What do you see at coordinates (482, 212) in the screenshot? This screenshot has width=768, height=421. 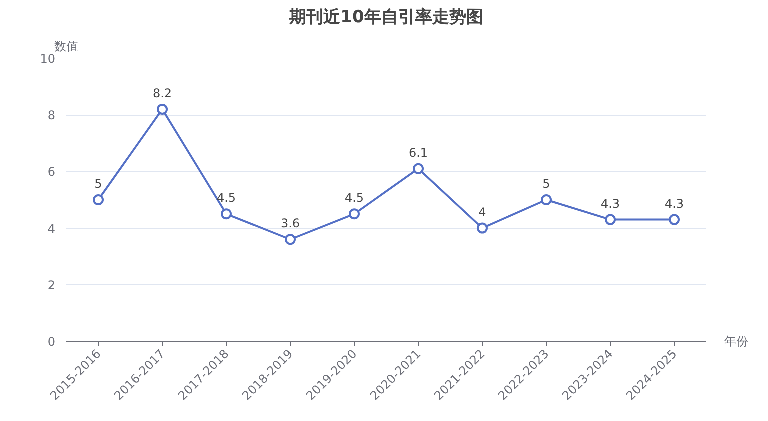 I see `data-label: 4` at bounding box center [482, 212].